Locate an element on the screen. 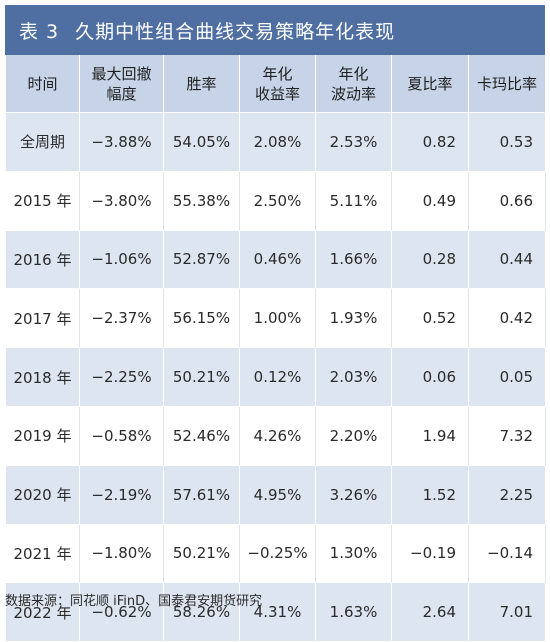  table-row: 2021 年 −1.80% 50.21% −0.25% 1.30% −0.19 −0.14 is located at coordinates (276, 554).